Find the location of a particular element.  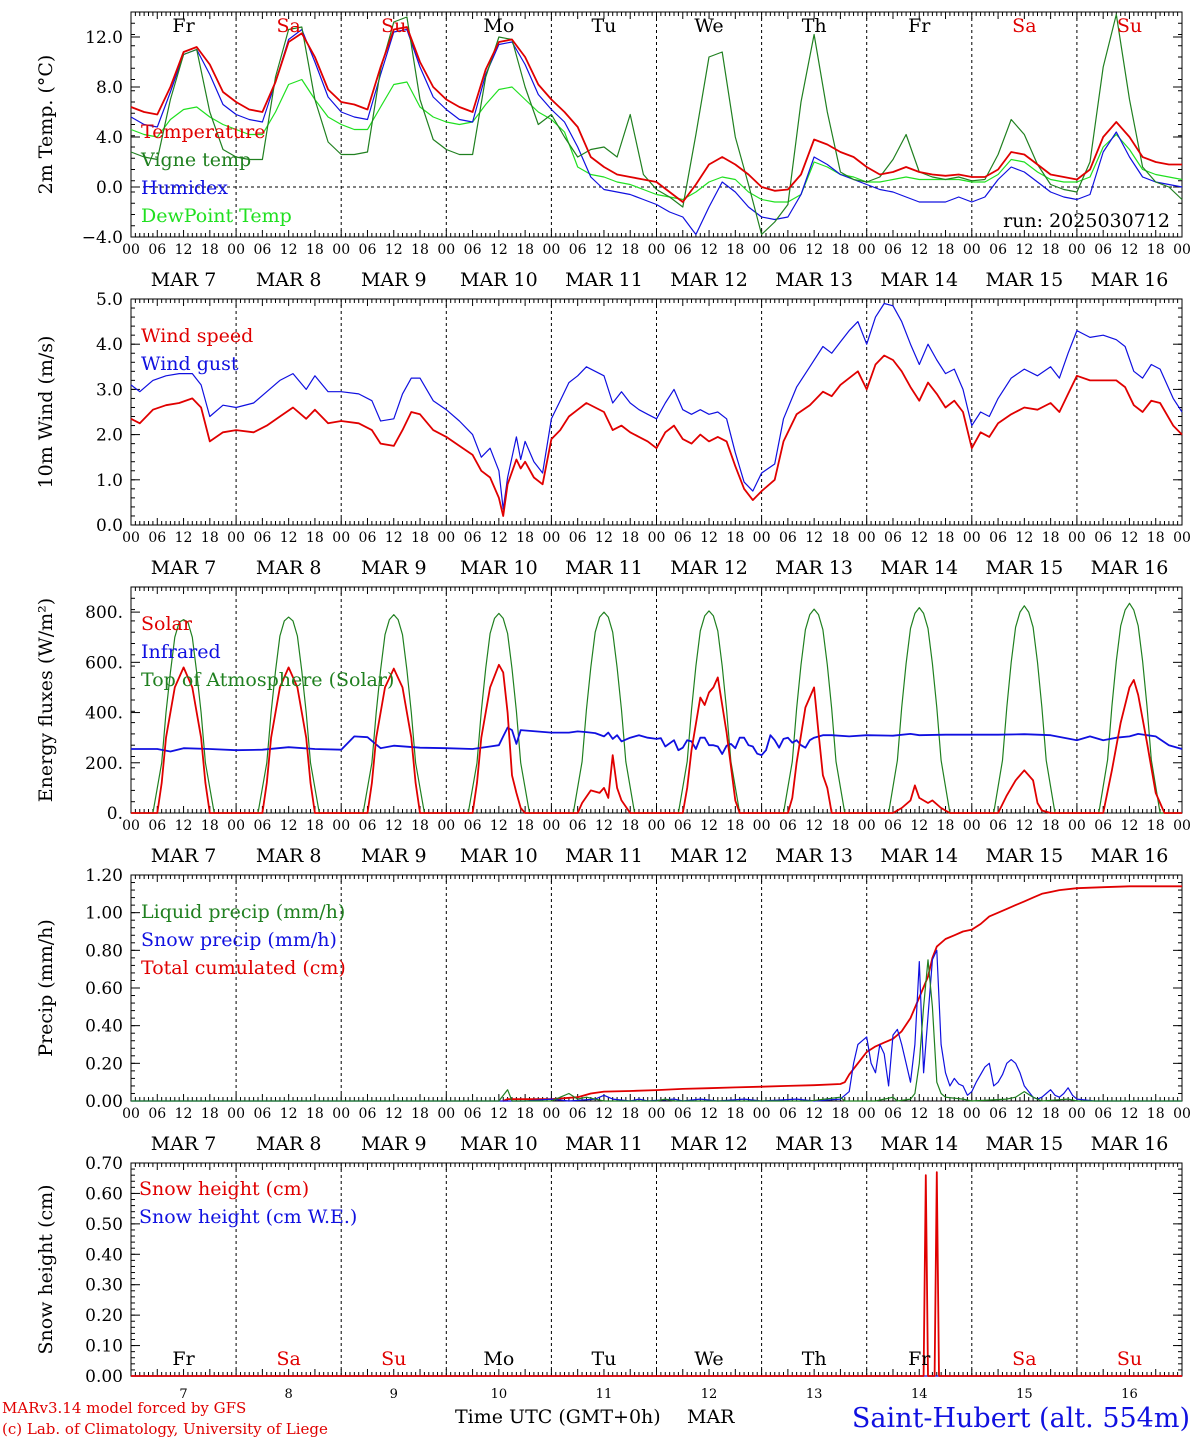

date-label: MAR 8 is located at coordinates (289, 1144).